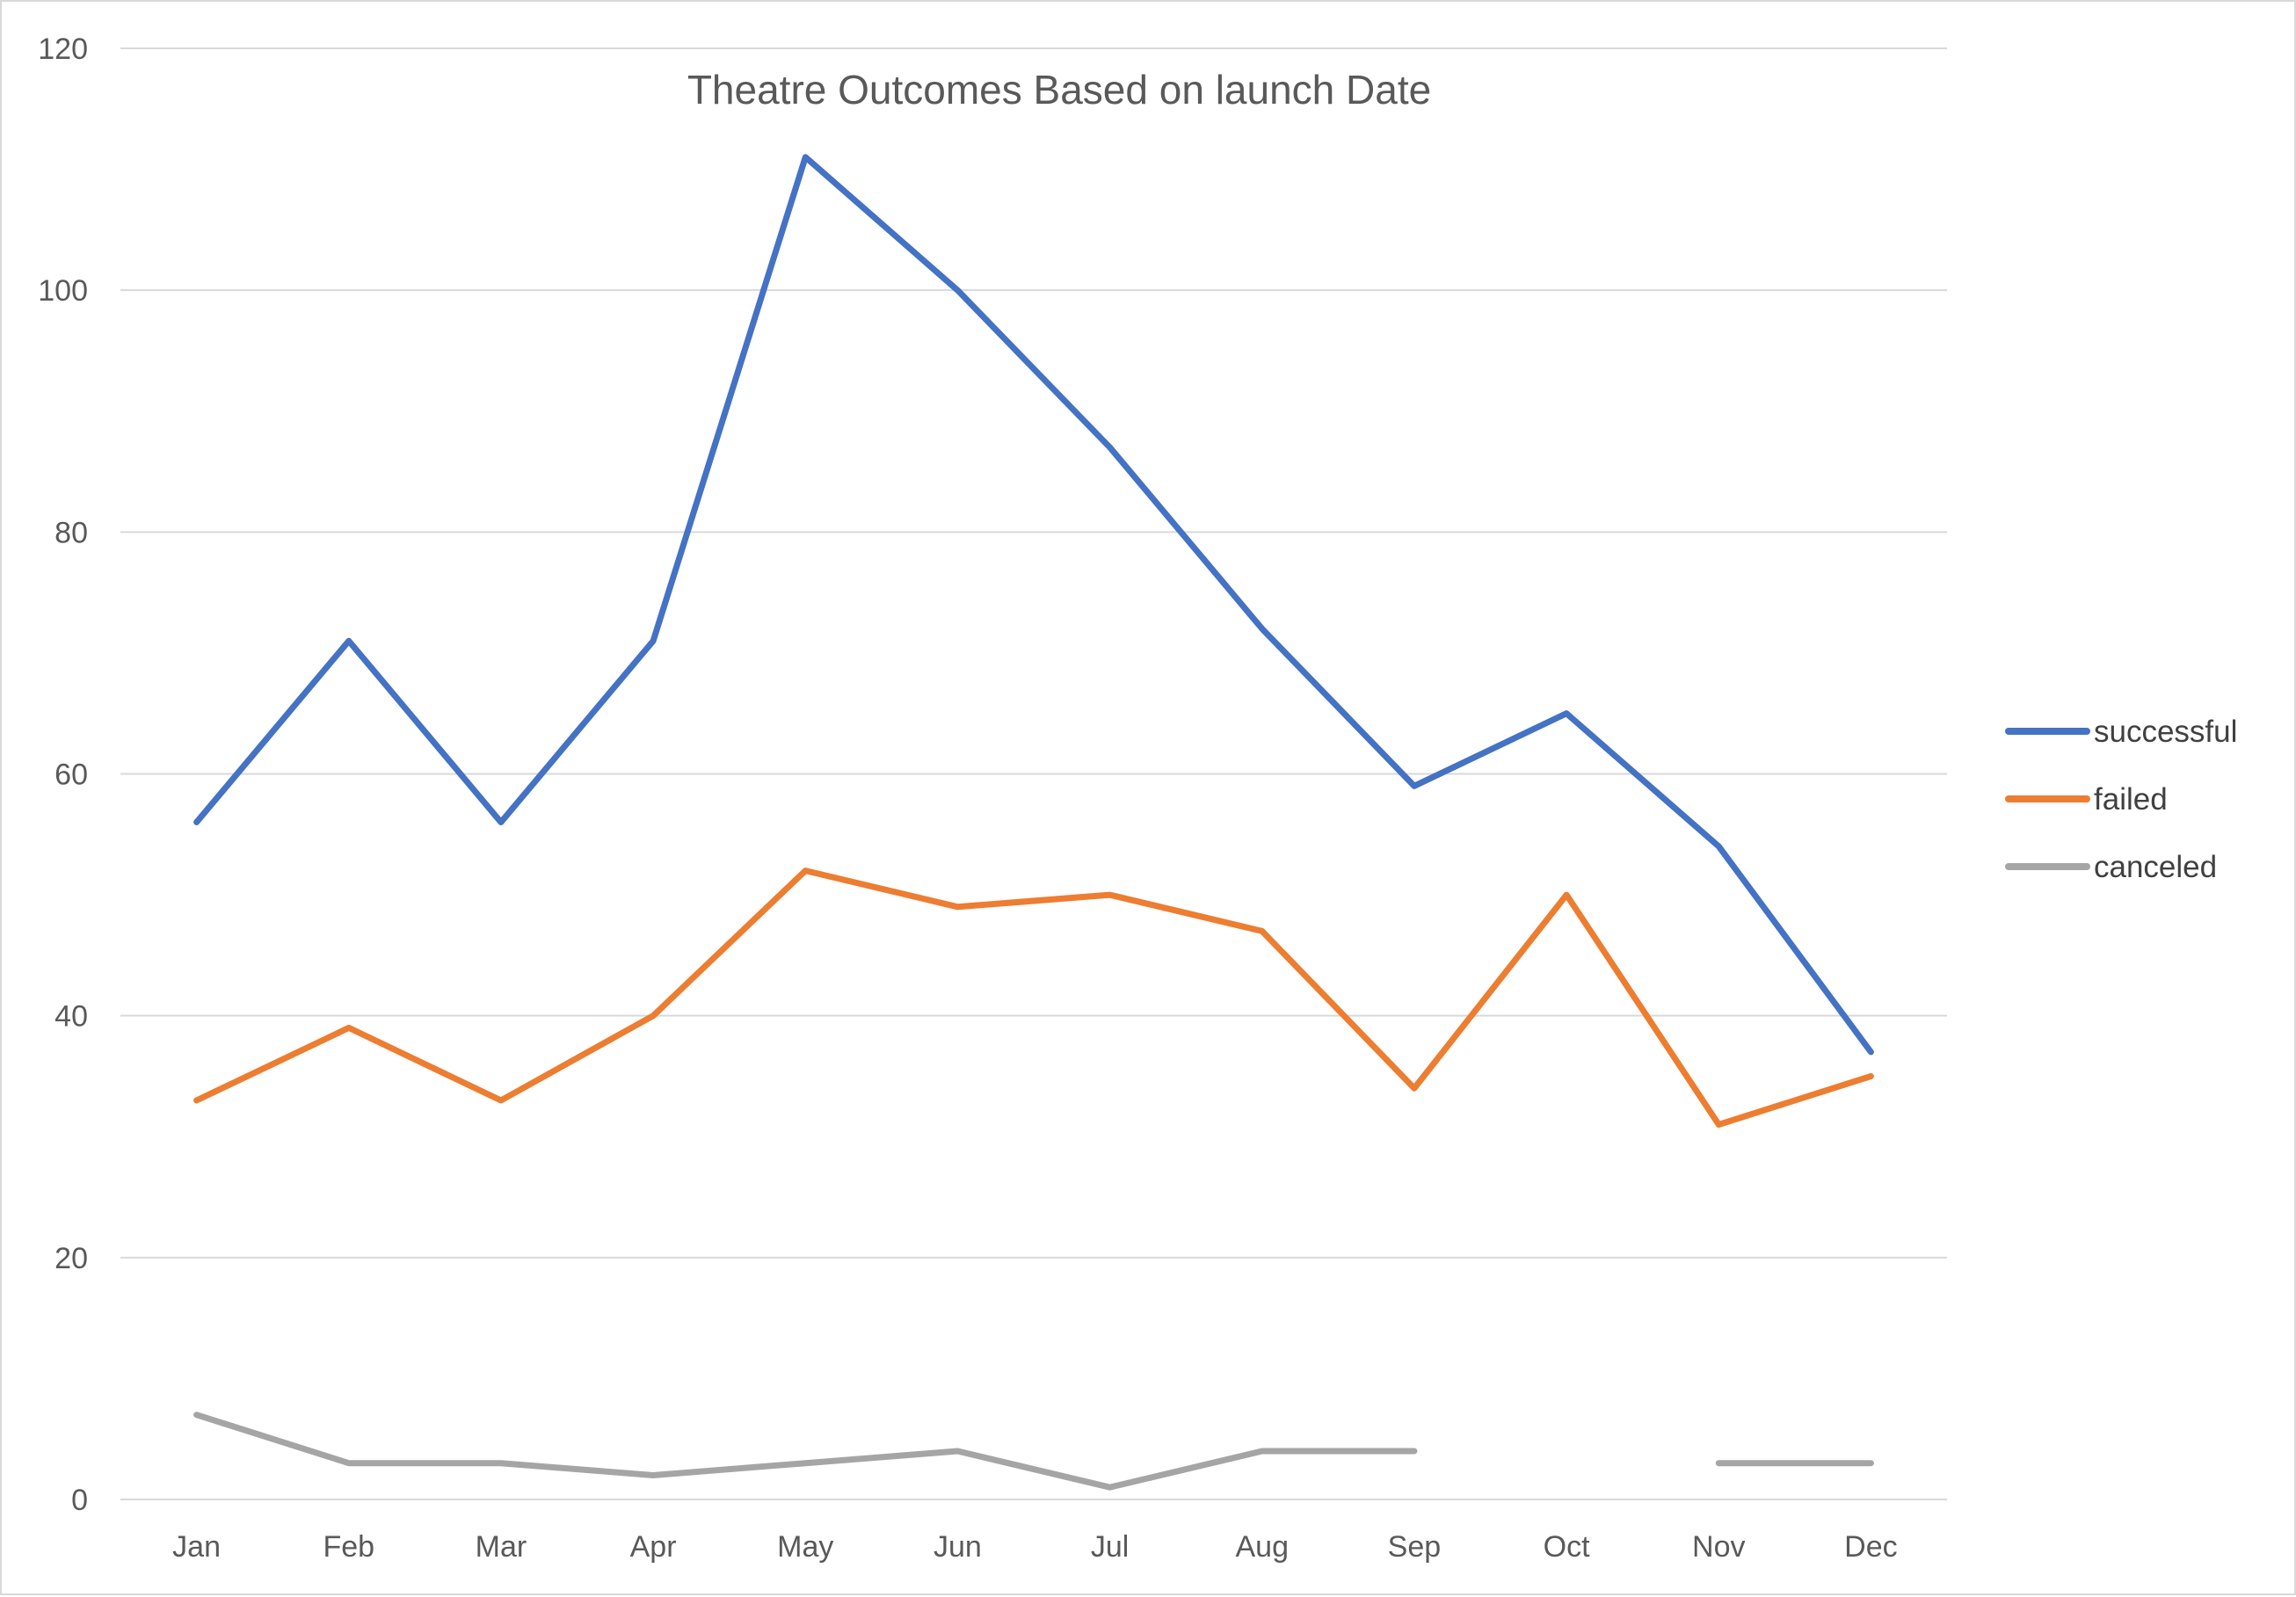 The image size is (2296, 1597). Describe the element at coordinates (2165, 732) in the screenshot. I see `legend-label: successful` at that location.